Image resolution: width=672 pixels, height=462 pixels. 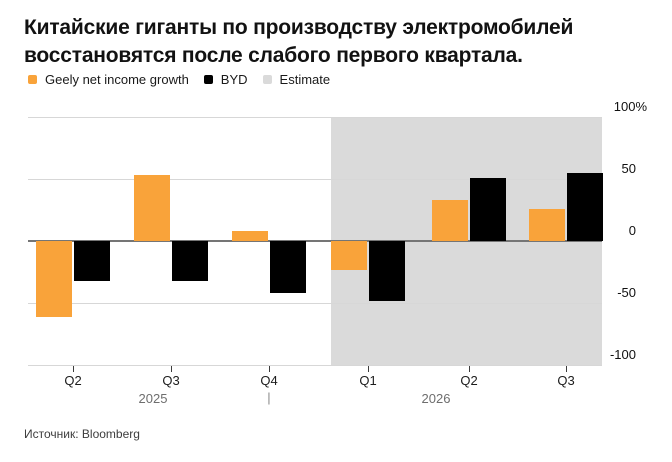 What do you see at coordinates (315, 365) in the screenshot?
I see `gridline--100` at bounding box center [315, 365].